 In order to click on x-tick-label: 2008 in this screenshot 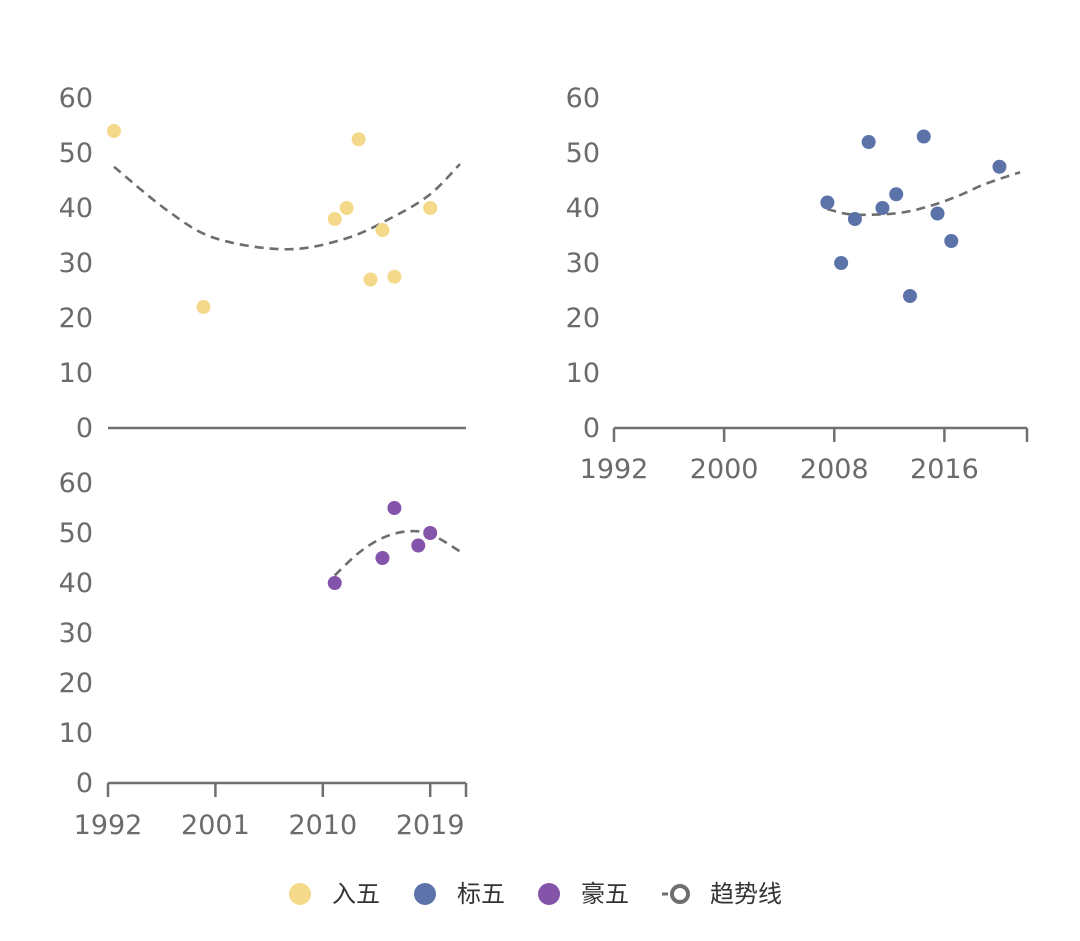, I will do `click(834, 469)`.